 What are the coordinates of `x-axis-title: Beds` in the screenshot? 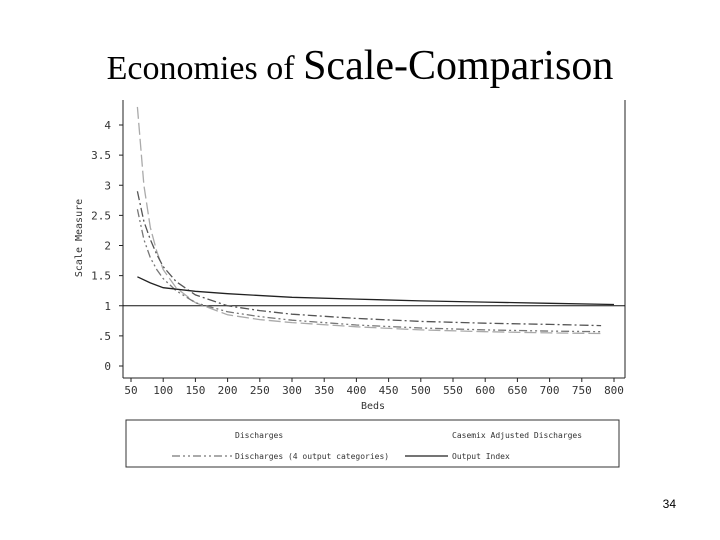 It's located at (373, 406).